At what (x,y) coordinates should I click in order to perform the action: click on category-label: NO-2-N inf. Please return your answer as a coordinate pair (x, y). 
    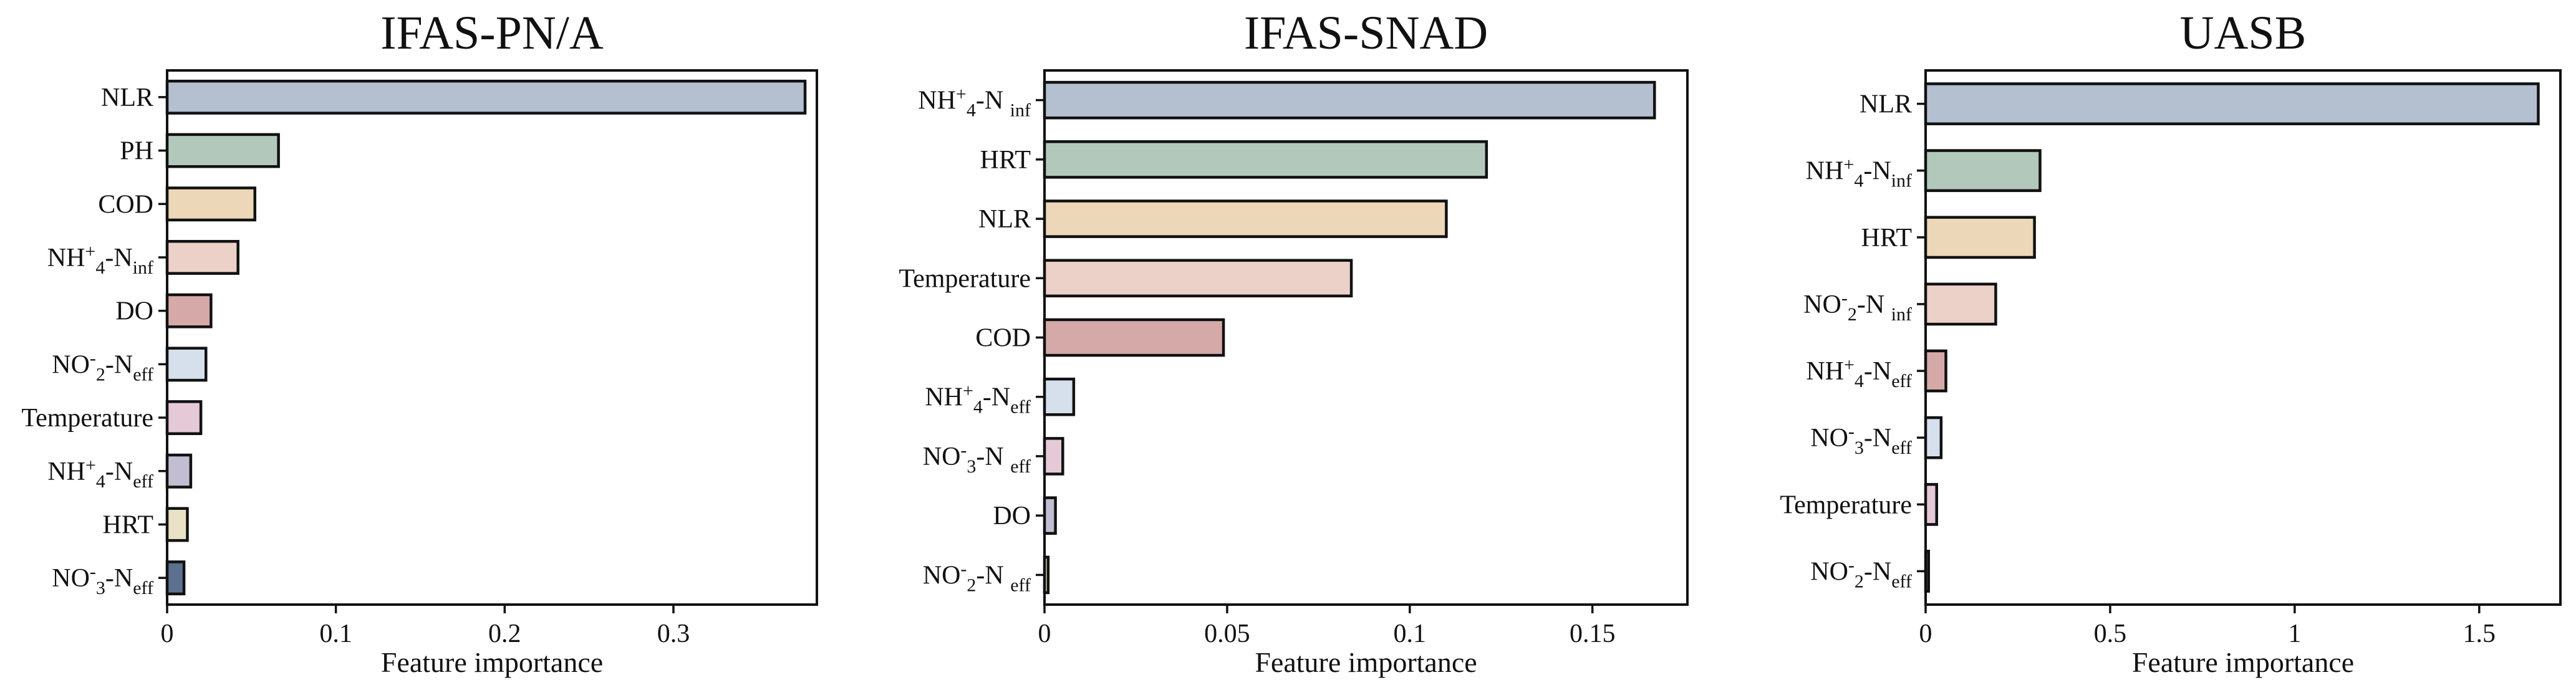
    Looking at the image, I should click on (1857, 306).